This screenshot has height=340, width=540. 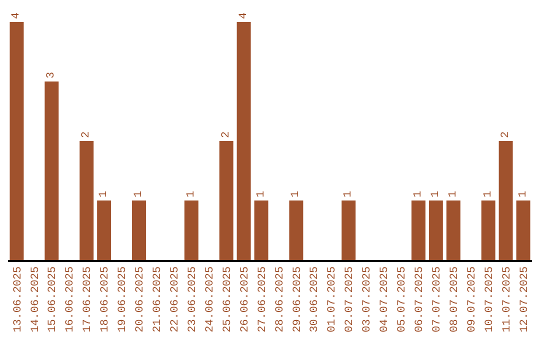 I want to click on x-tick-label: 08.07.2025, so click(x=454, y=299).